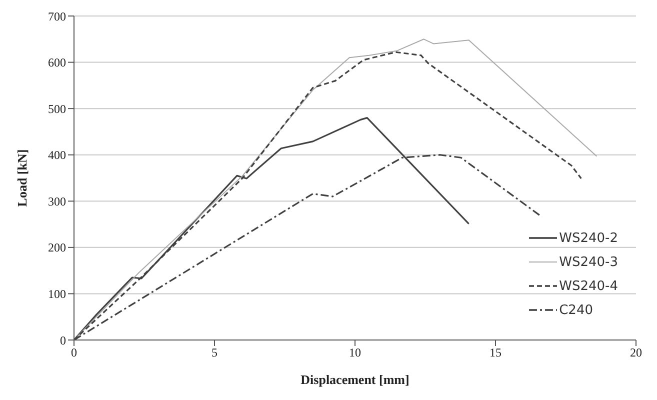 The width and height of the screenshot is (657, 400). Describe the element at coordinates (74, 353) in the screenshot. I see `x-tick-label: 0` at that location.